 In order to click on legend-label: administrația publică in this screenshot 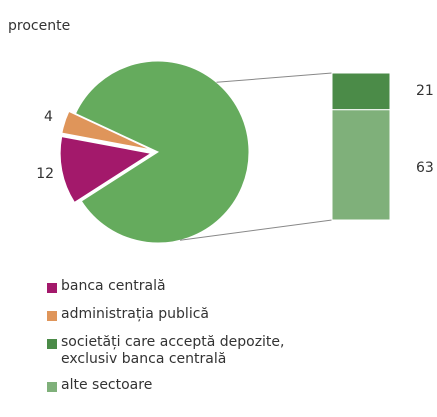, I will do `click(135, 314)`.